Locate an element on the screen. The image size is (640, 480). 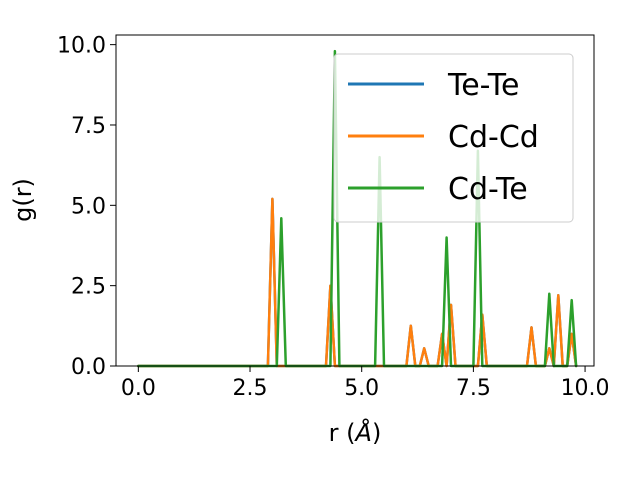
y-tick-label: 0.0 is located at coordinates (88, 367).